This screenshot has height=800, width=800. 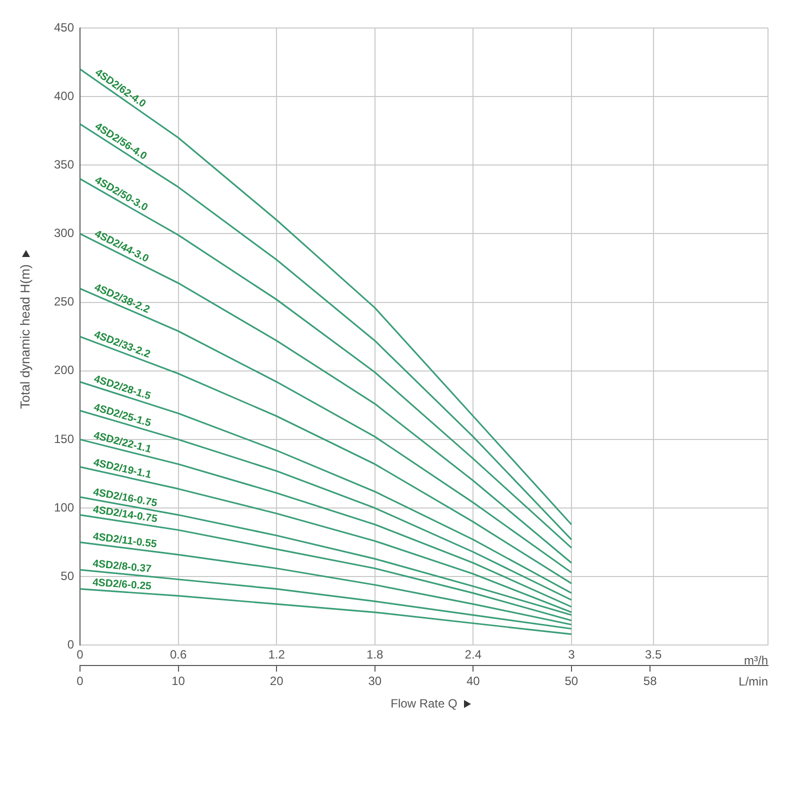 What do you see at coordinates (473, 655) in the screenshot?
I see `x-tick-label: 2.4` at bounding box center [473, 655].